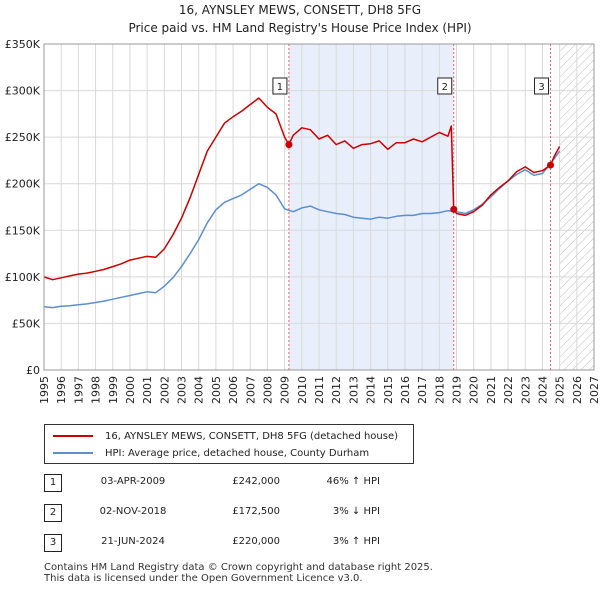  I want to click on x-tick-label: 2021, so click(491, 390).